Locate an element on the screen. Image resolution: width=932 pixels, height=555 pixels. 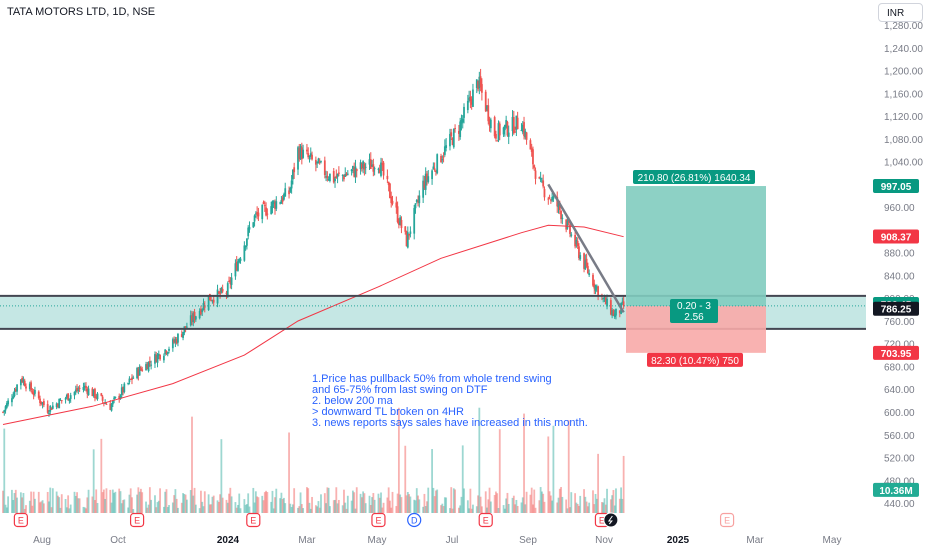
volume-badge: 10.36M is located at coordinates (895, 491).